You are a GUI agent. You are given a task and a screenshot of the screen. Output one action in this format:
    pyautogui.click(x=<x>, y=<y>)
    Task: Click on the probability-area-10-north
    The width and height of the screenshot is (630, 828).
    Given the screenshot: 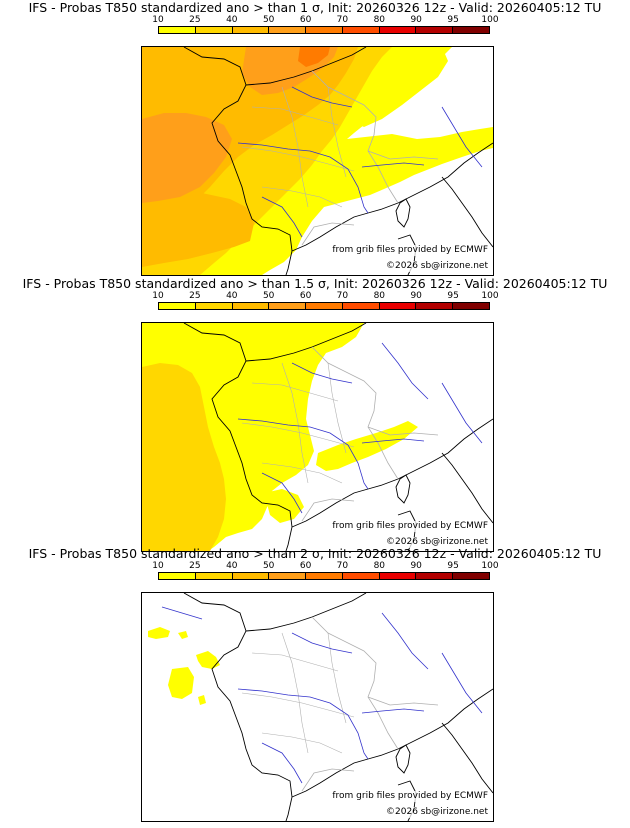 What is the action you would take?
    pyautogui.click(x=400, y=87)
    